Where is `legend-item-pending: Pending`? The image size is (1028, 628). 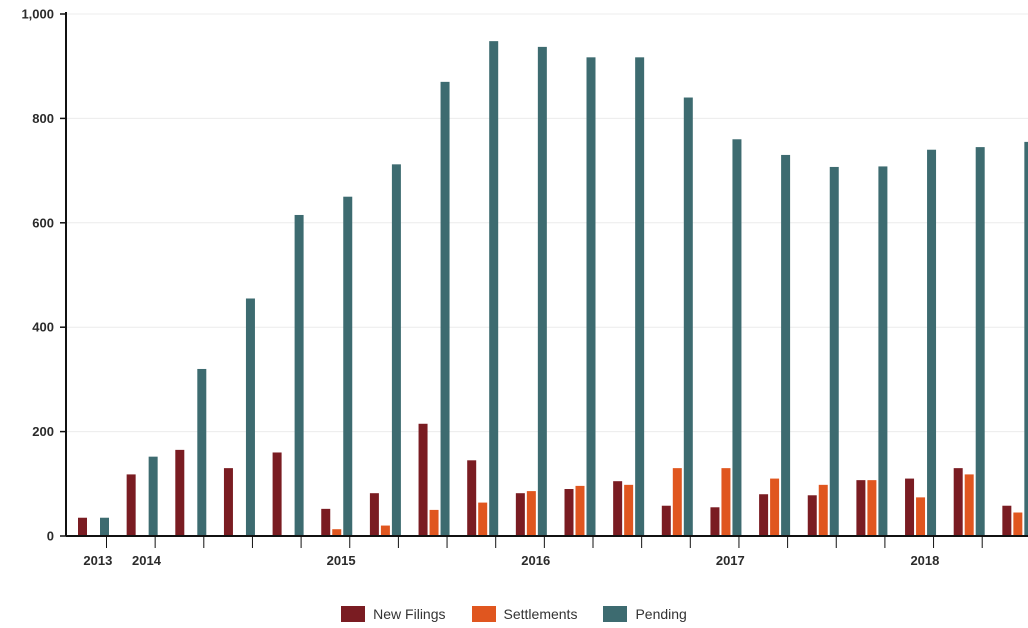 legend-item-pending: Pending is located at coordinates (645, 614).